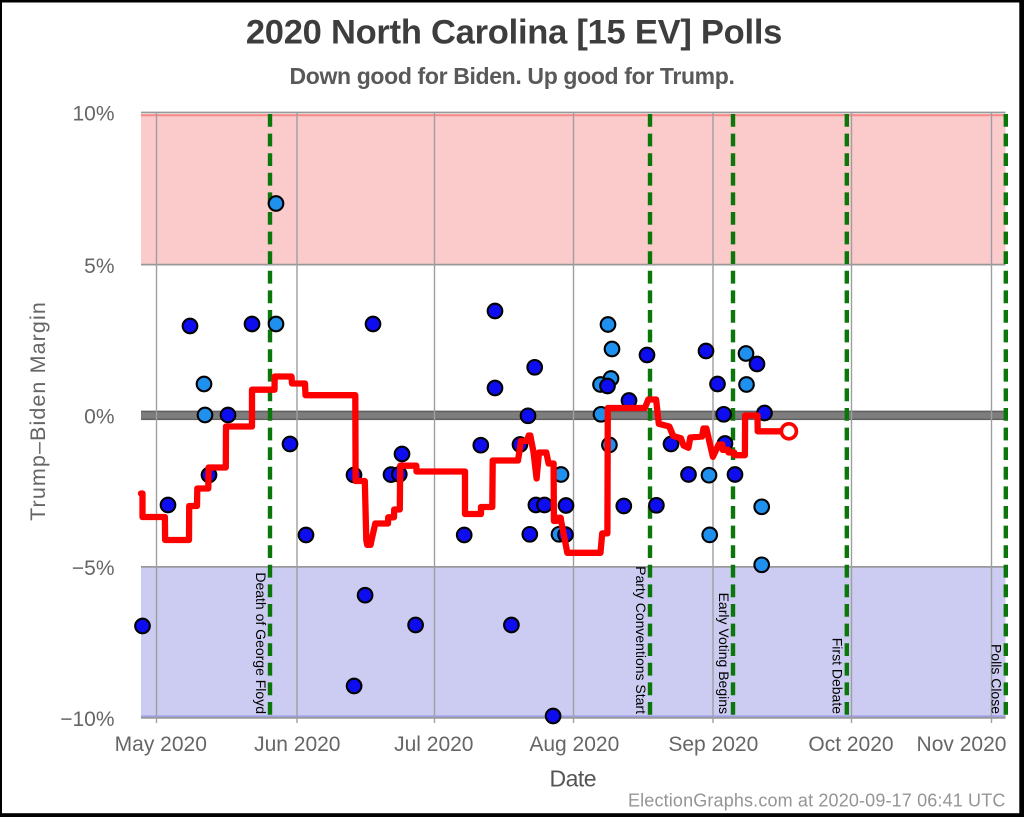  What do you see at coordinates (514, 33) in the screenshot?
I see `svg-text:2020 North Carolina [15 EV] Po: 2020 North Carolina [15 EV] Polls` at bounding box center [514, 33].